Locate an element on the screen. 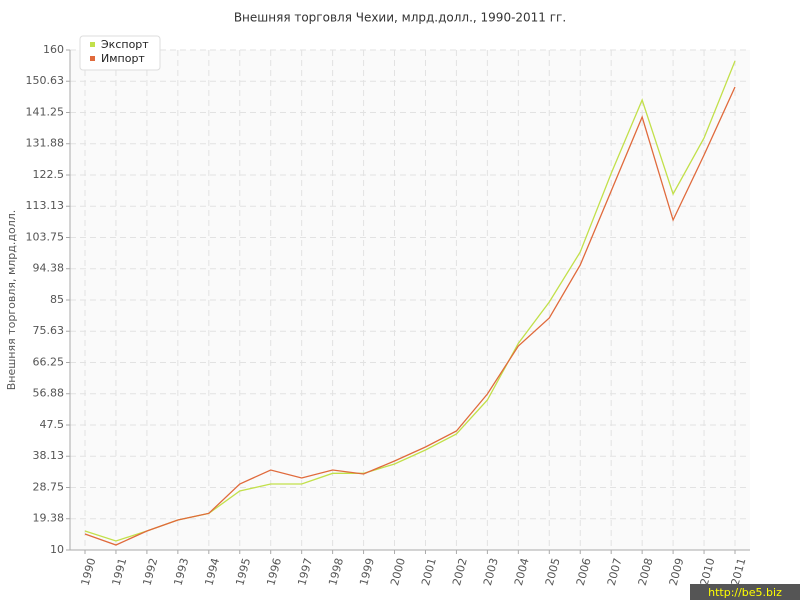 The image size is (800, 600). x-tick-label: 2005 is located at coordinates (553, 572).